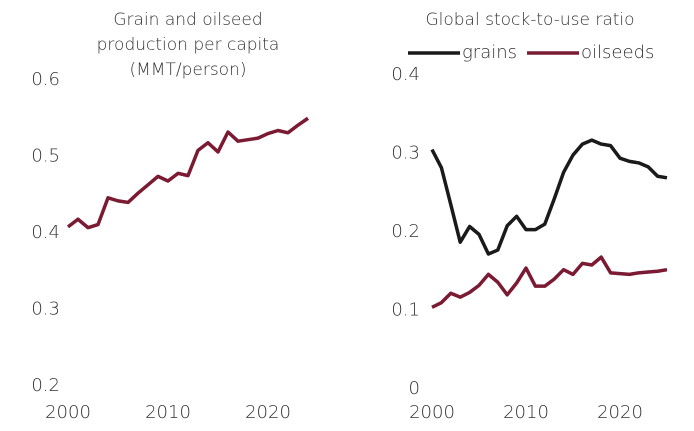  Describe the element at coordinates (529, 20) in the screenshot. I see `chart-title: Global stock-to-use ratio` at that location.